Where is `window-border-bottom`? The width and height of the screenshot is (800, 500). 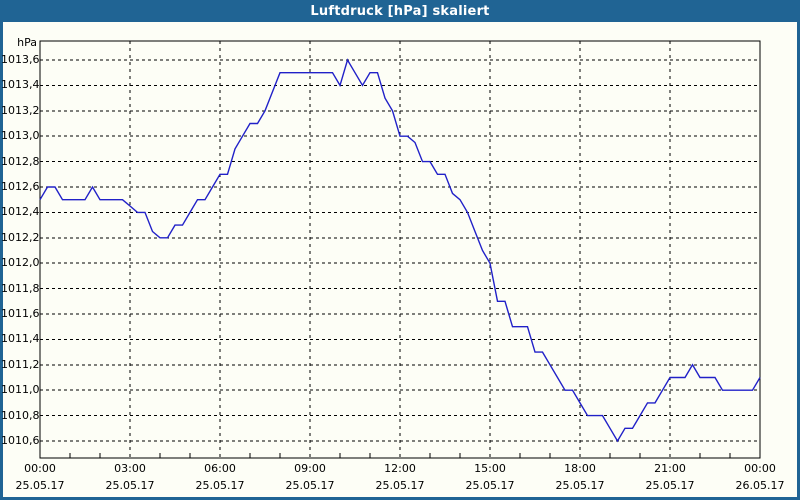 window-border-bottom is located at coordinates (400, 498).